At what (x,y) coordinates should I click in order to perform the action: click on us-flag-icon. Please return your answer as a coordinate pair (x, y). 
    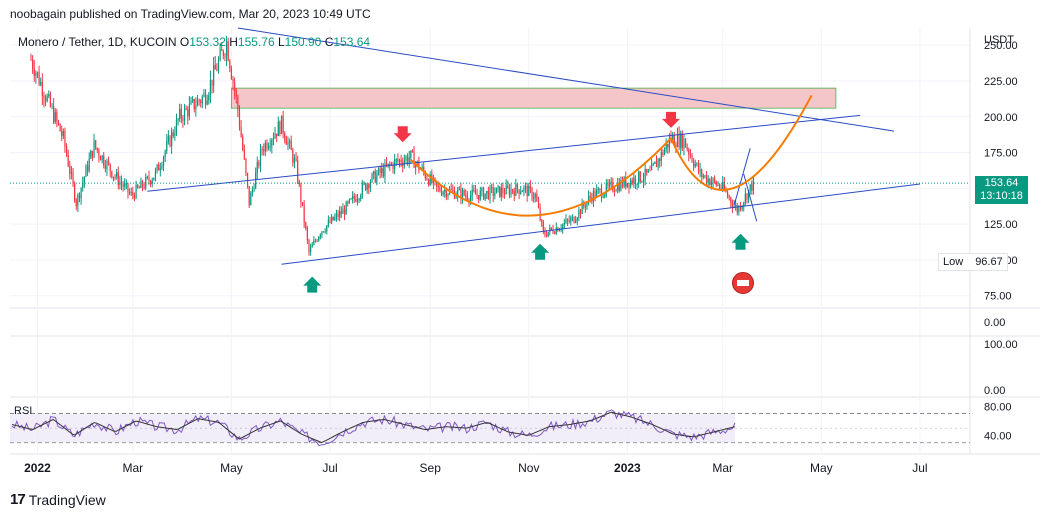
    Looking at the image, I should click on (743, 283).